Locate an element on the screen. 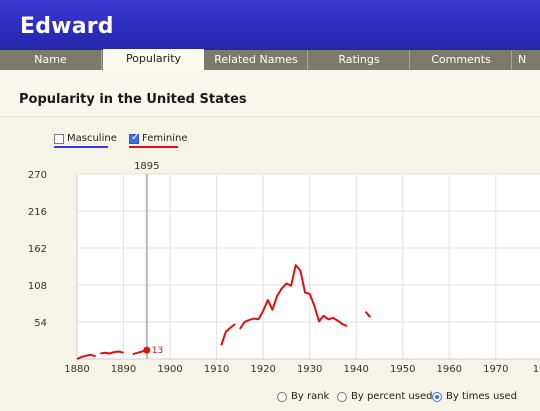 This screenshot has height=411, width=540. feminine-checkbox-box is located at coordinates (134, 138).